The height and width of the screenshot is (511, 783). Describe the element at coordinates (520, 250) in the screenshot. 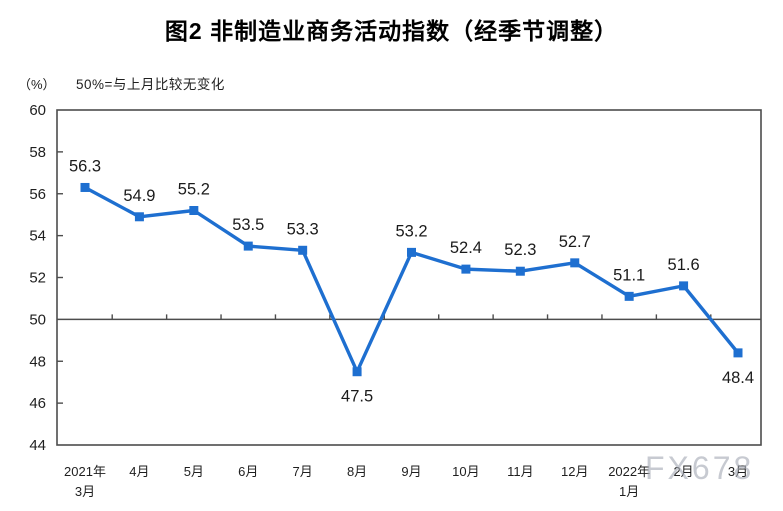

I see `data-point-label: 52.3` at that location.